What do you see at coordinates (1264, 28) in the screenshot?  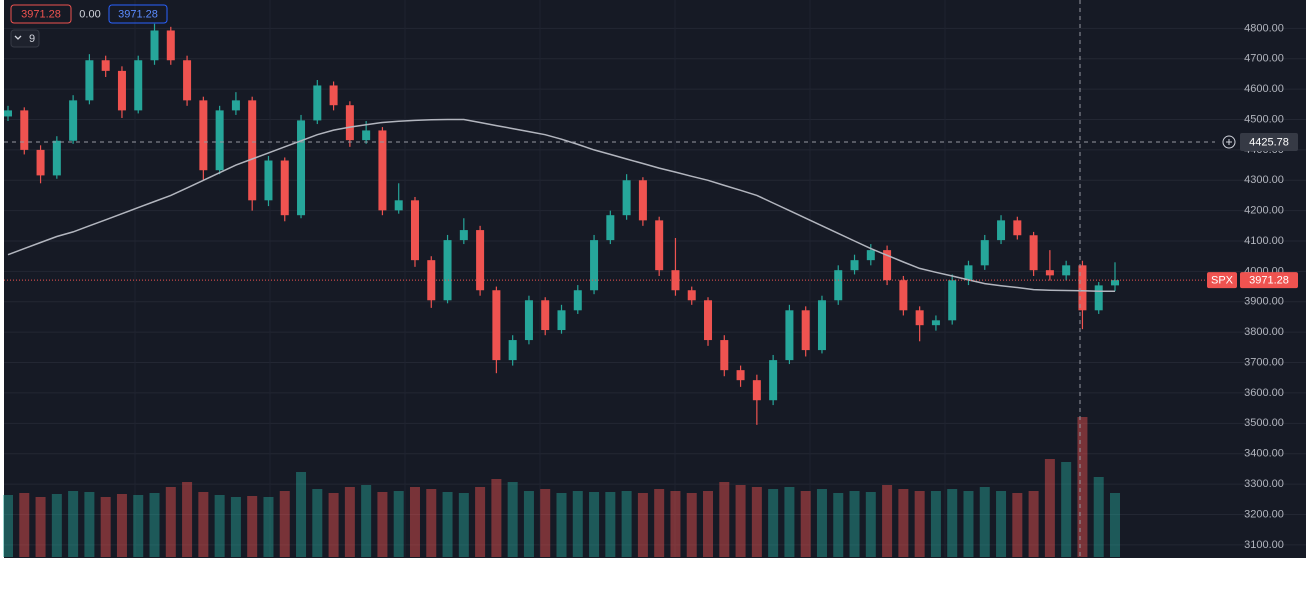 I see `y-tick-label: 4800.00` at bounding box center [1264, 28].